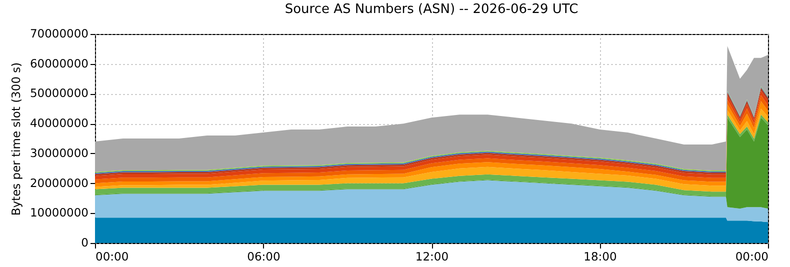 This screenshot has width=790, height=267. I want to click on y-tick-label: 40000000, so click(59, 123).